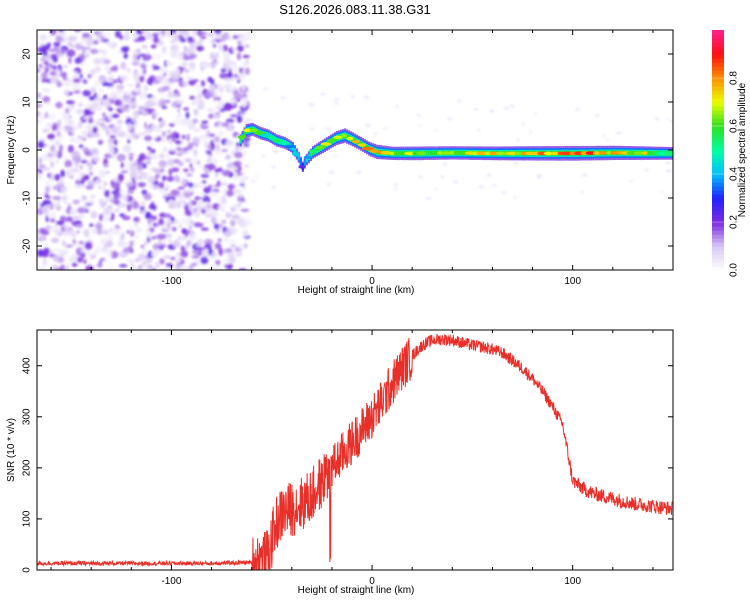 Image resolution: width=750 pixels, height=600 pixels. What do you see at coordinates (726, 174) in the screenshot?
I see `colorbar-axis: 0.0 0.2 0.4 0.6 0.8` at bounding box center [726, 174].